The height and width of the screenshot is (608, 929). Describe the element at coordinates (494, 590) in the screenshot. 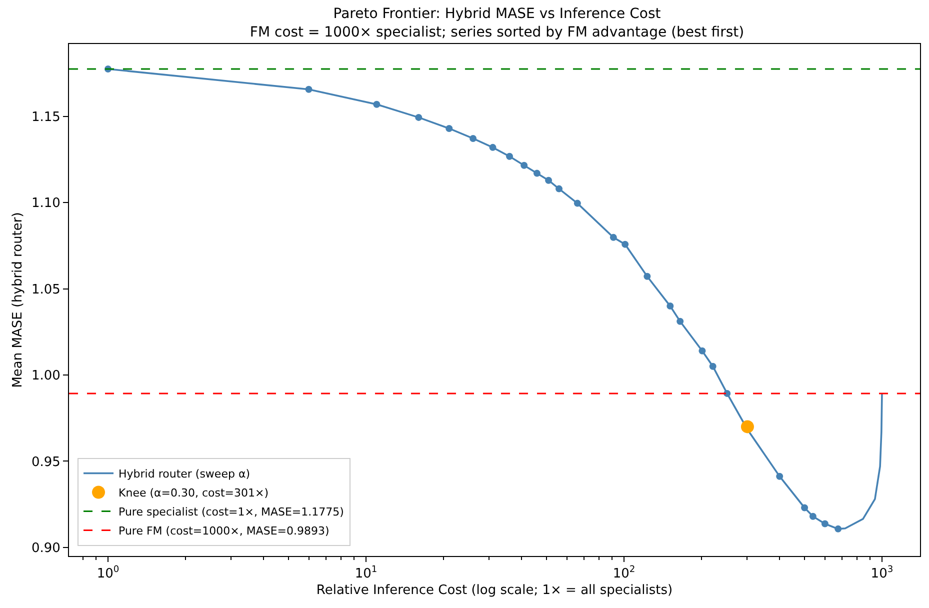

I see `x-axis-title: Relative Inference Cost (log scale; 1× = all specialists)` at that location.